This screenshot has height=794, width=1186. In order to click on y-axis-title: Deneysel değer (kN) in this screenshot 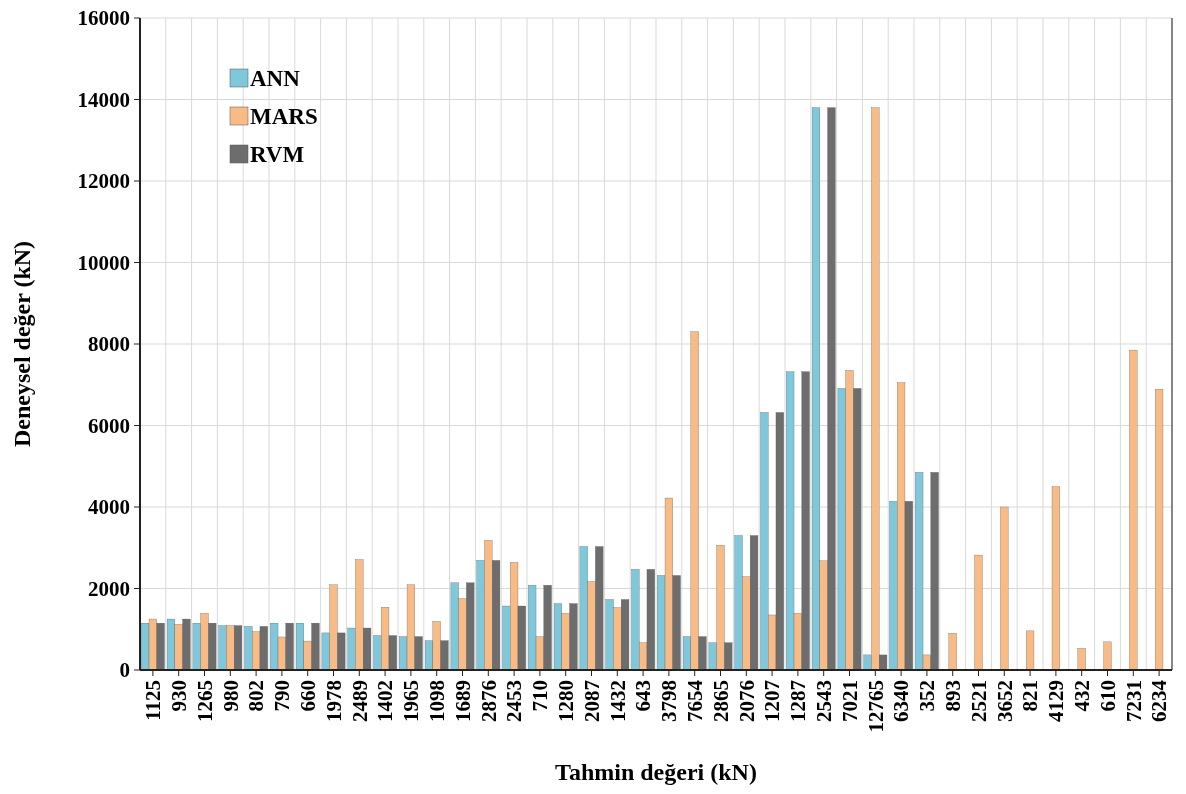, I will do `click(22, 344)`.